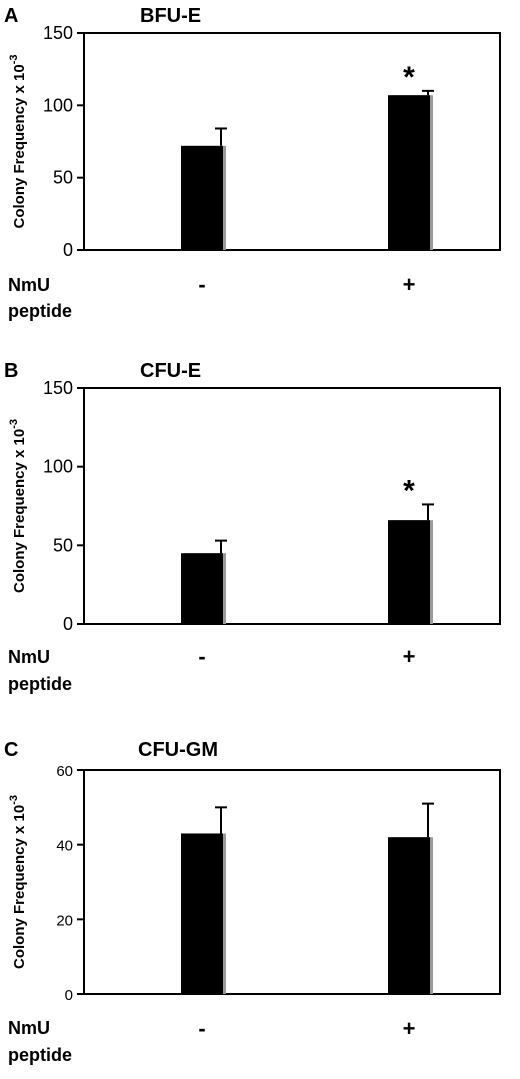 This screenshot has width=520, height=1079. What do you see at coordinates (170, 371) in the screenshot?
I see `chart-title: CFU-E` at bounding box center [170, 371].